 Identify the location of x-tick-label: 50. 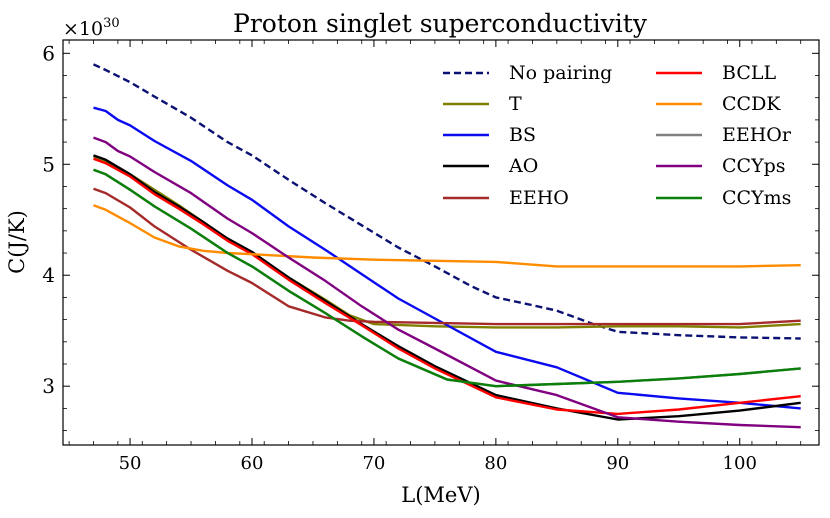
(130, 463).